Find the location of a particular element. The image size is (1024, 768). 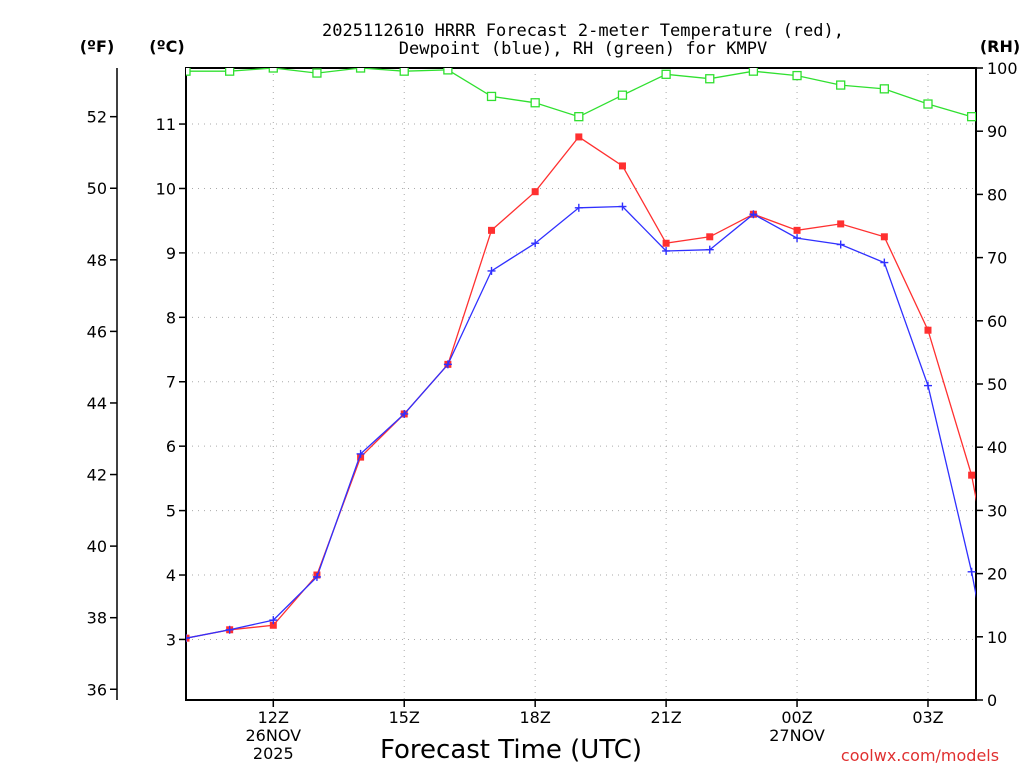

rh-tick-label: 90 is located at coordinates (997, 131).